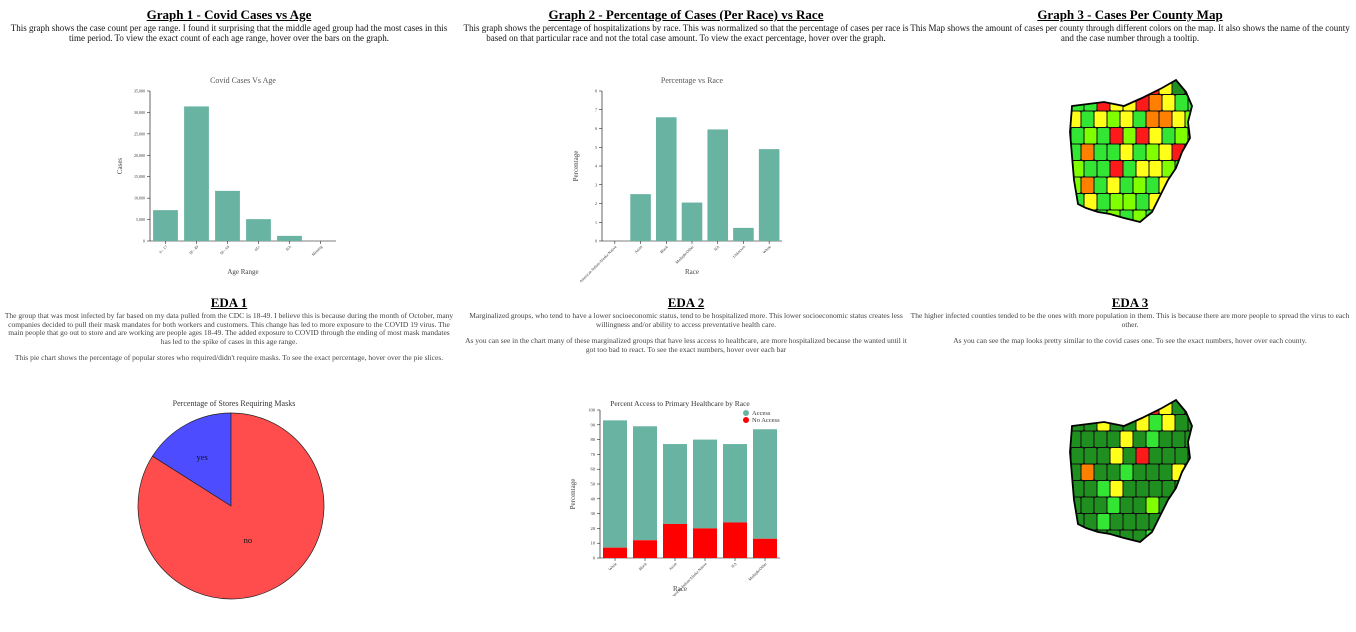 This screenshot has height=632, width=1356. What do you see at coordinates (675, 484) in the screenshot?
I see `bar-access-asian` at bounding box center [675, 484].